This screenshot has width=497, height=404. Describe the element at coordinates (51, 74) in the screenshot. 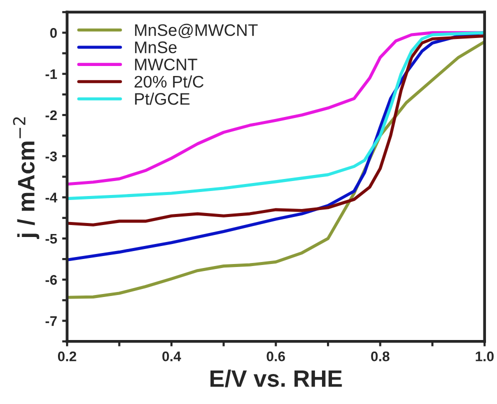

I see `y-tick-label: -1` at that location.